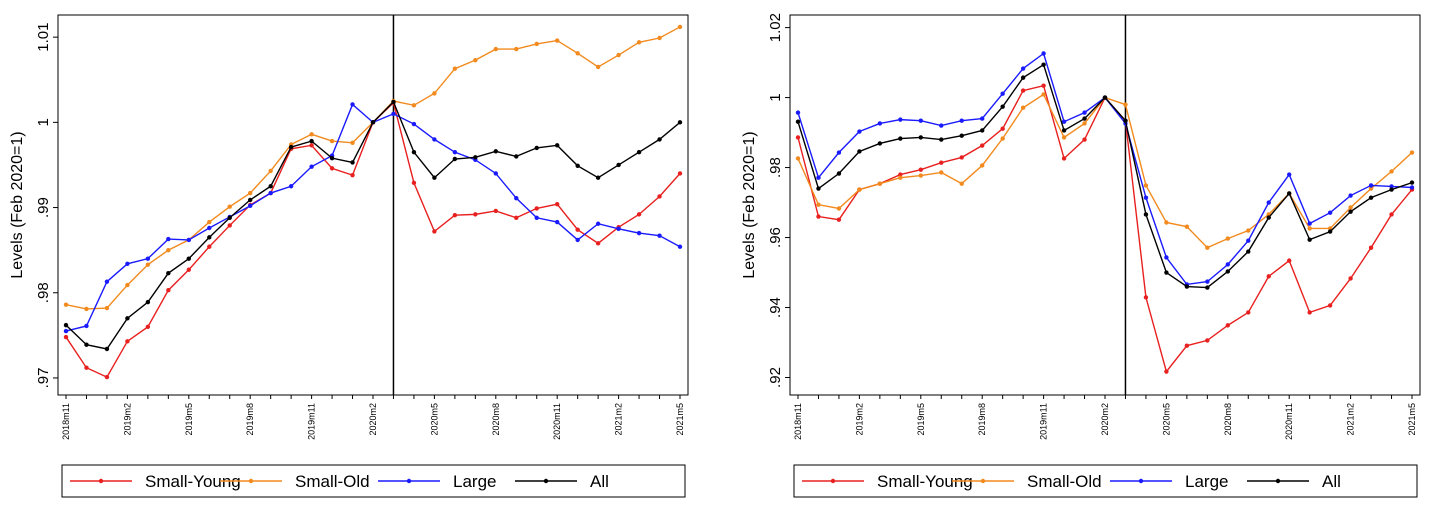  Describe the element at coordinates (43, 37) in the screenshot. I see `y-tick-label: 1.01` at that location.